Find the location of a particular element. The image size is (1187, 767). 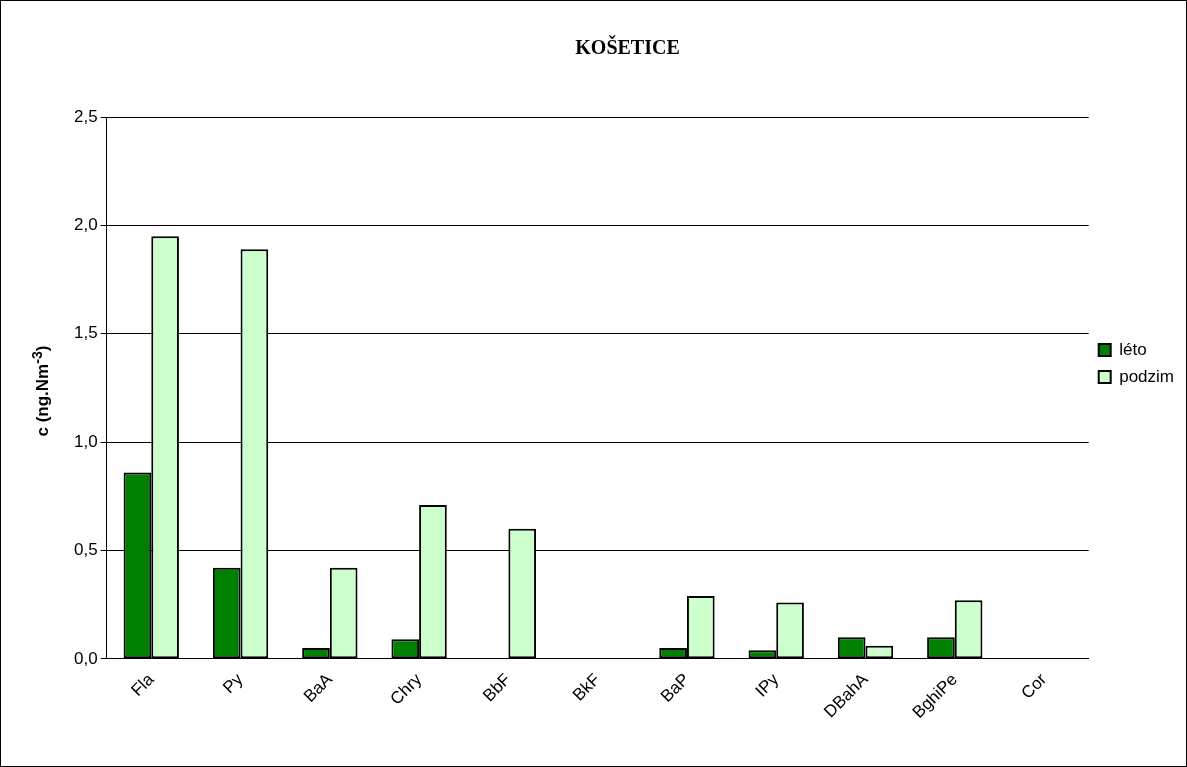

y-tick-label: 2,5 is located at coordinates (85, 116).